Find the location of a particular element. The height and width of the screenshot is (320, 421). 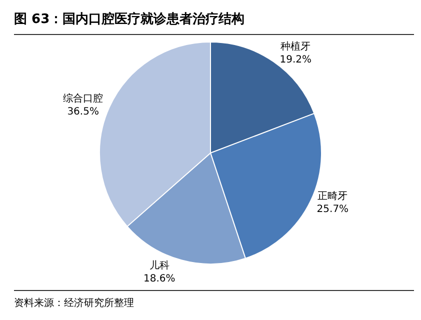

data-label: 25.7% is located at coordinates (332, 209).